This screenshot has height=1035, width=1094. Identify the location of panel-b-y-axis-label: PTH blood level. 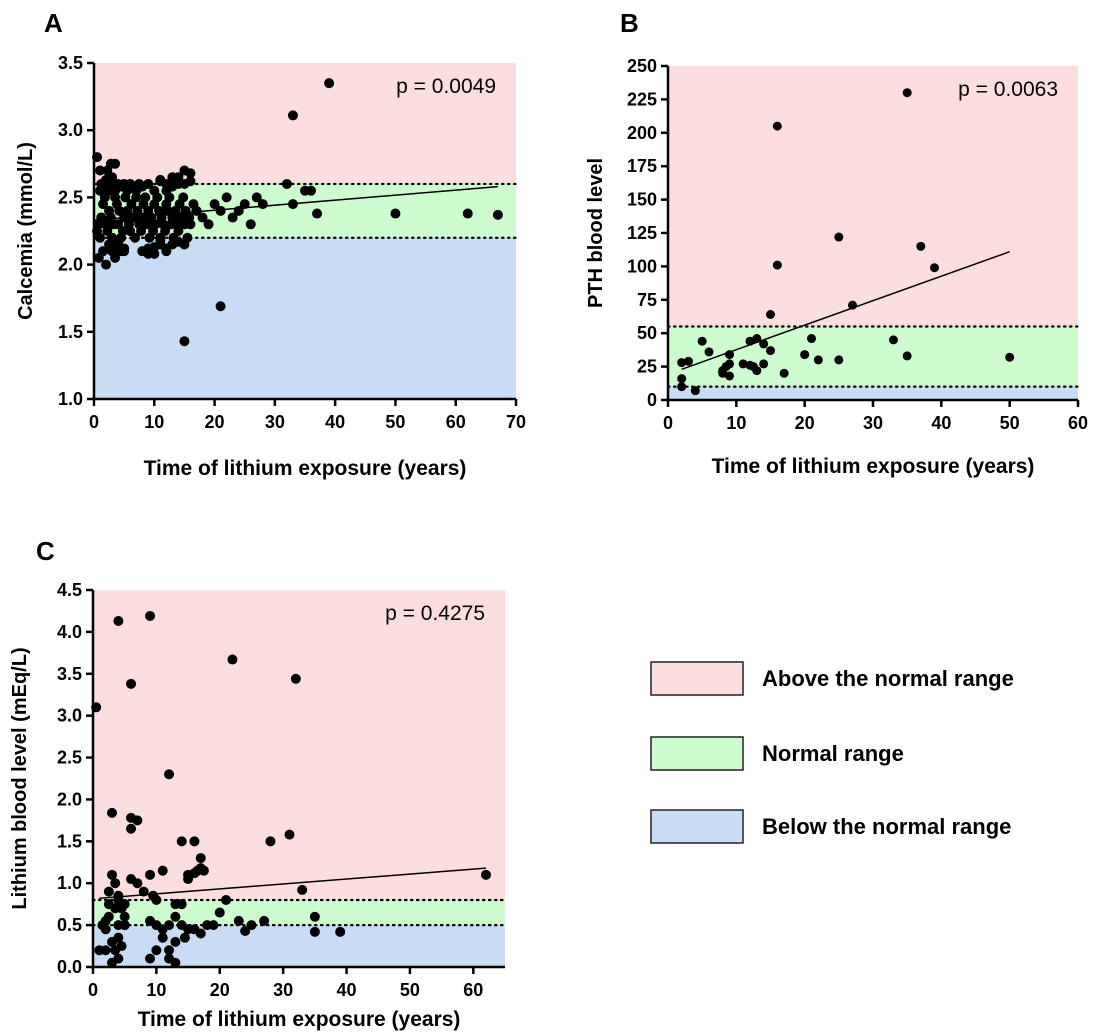
(596, 233).